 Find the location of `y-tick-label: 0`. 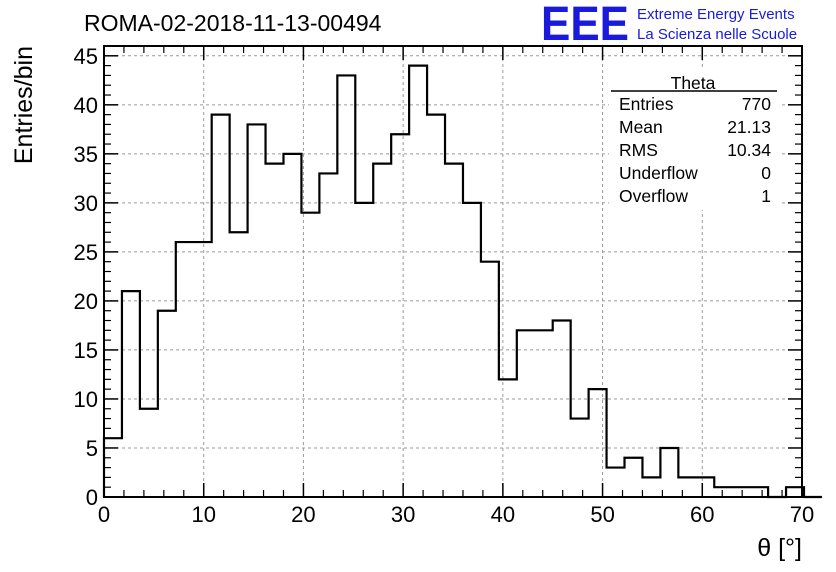

y-tick-label: 0 is located at coordinates (92, 497).